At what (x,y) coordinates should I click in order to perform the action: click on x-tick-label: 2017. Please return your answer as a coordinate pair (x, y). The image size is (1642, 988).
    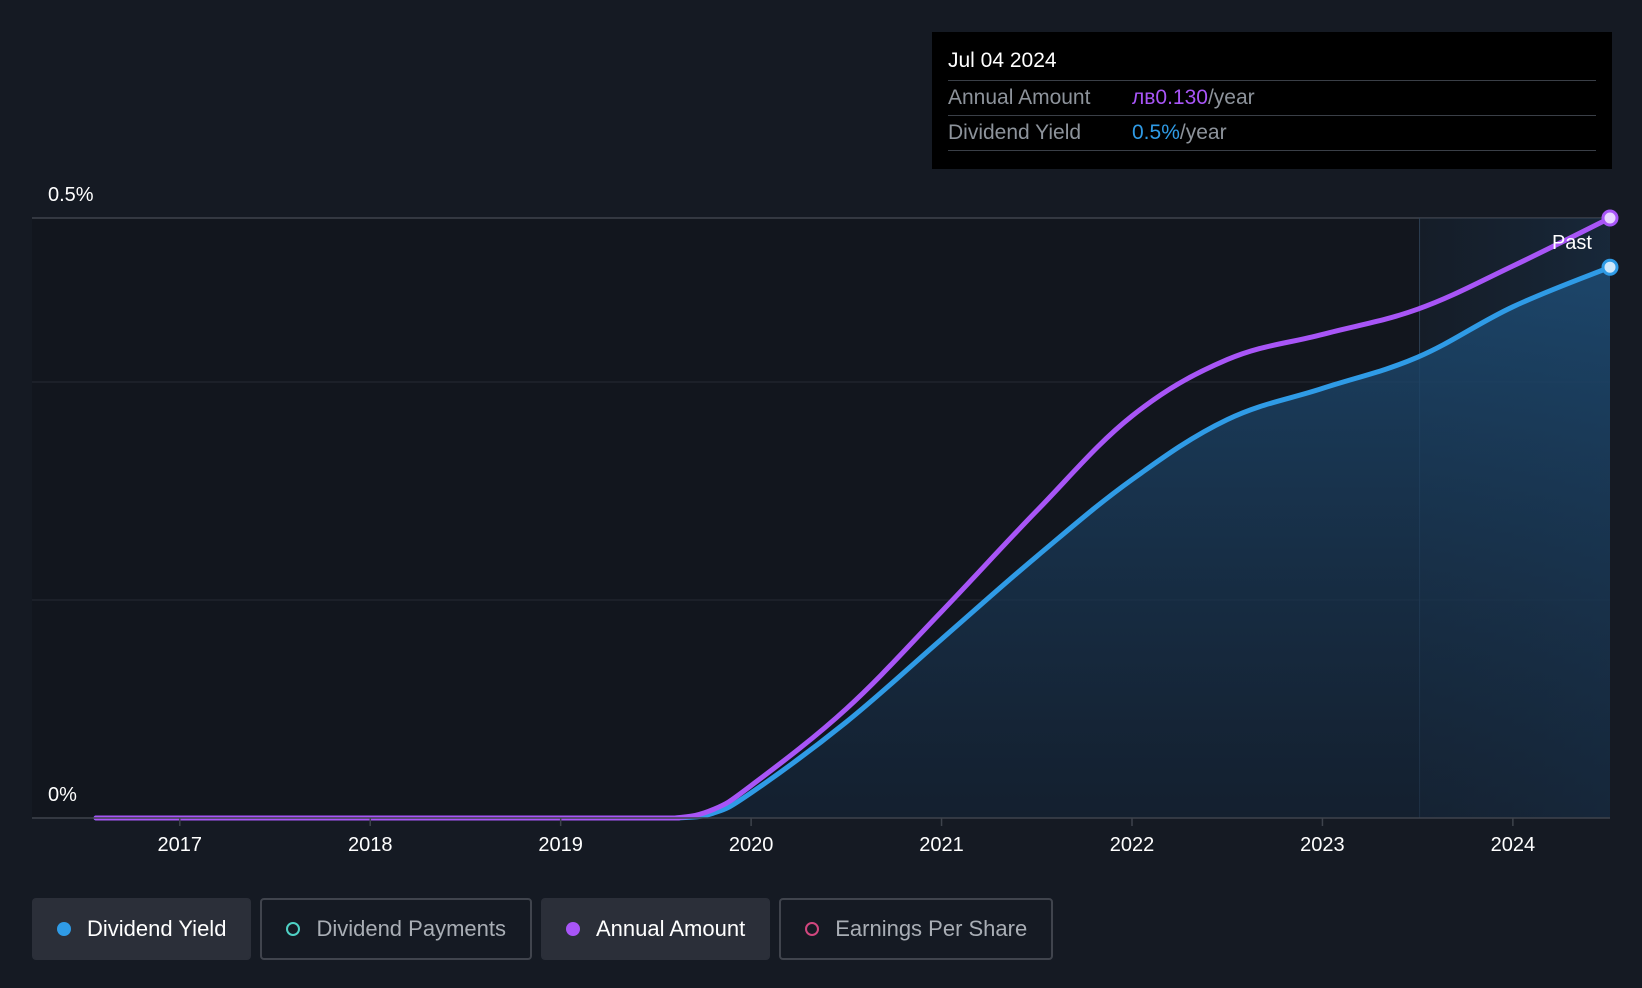
    Looking at the image, I should click on (180, 845).